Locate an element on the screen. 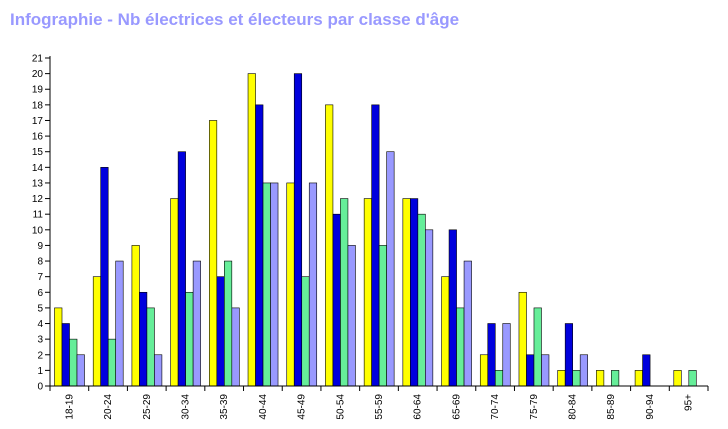  y-tick-label: 11 is located at coordinates (38, 215).